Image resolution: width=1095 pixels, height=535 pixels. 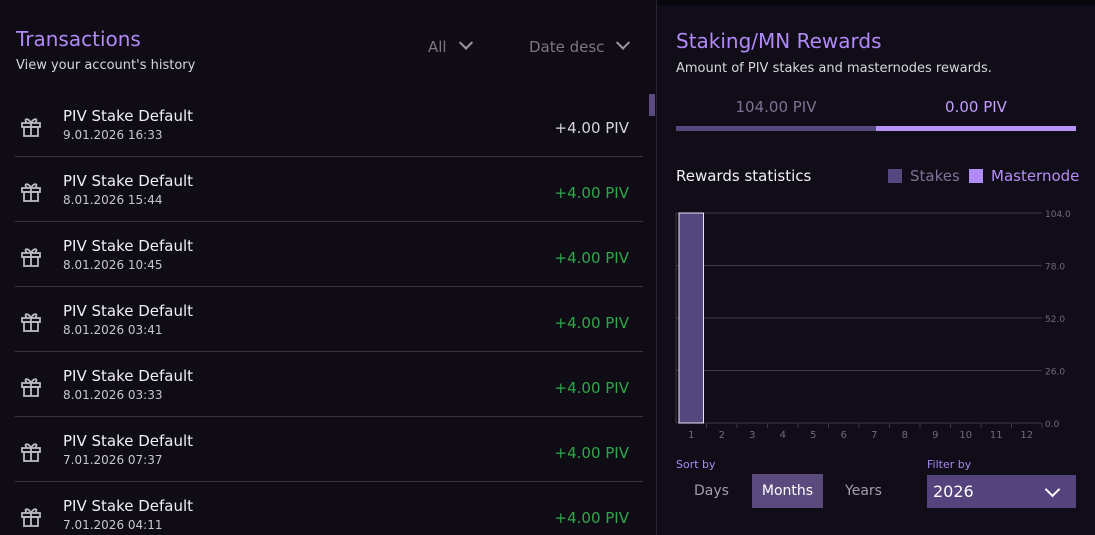 What do you see at coordinates (787, 491) in the screenshot?
I see `sort-months-button: Months` at bounding box center [787, 491].